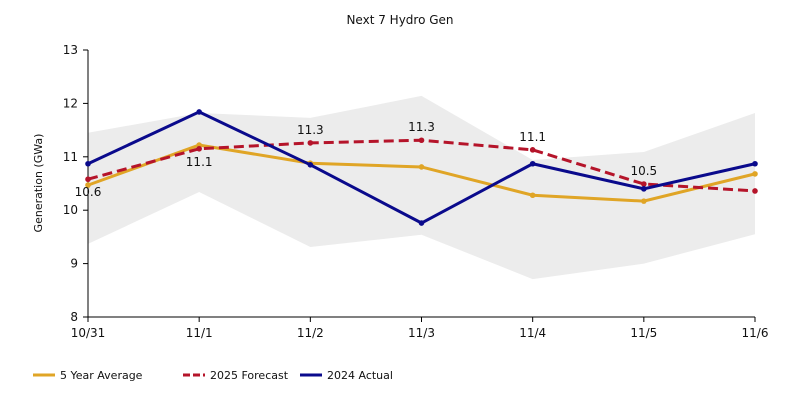 This screenshot has height=404, width=800. I want to click on legend-label: 2024 Actual, so click(360, 375).